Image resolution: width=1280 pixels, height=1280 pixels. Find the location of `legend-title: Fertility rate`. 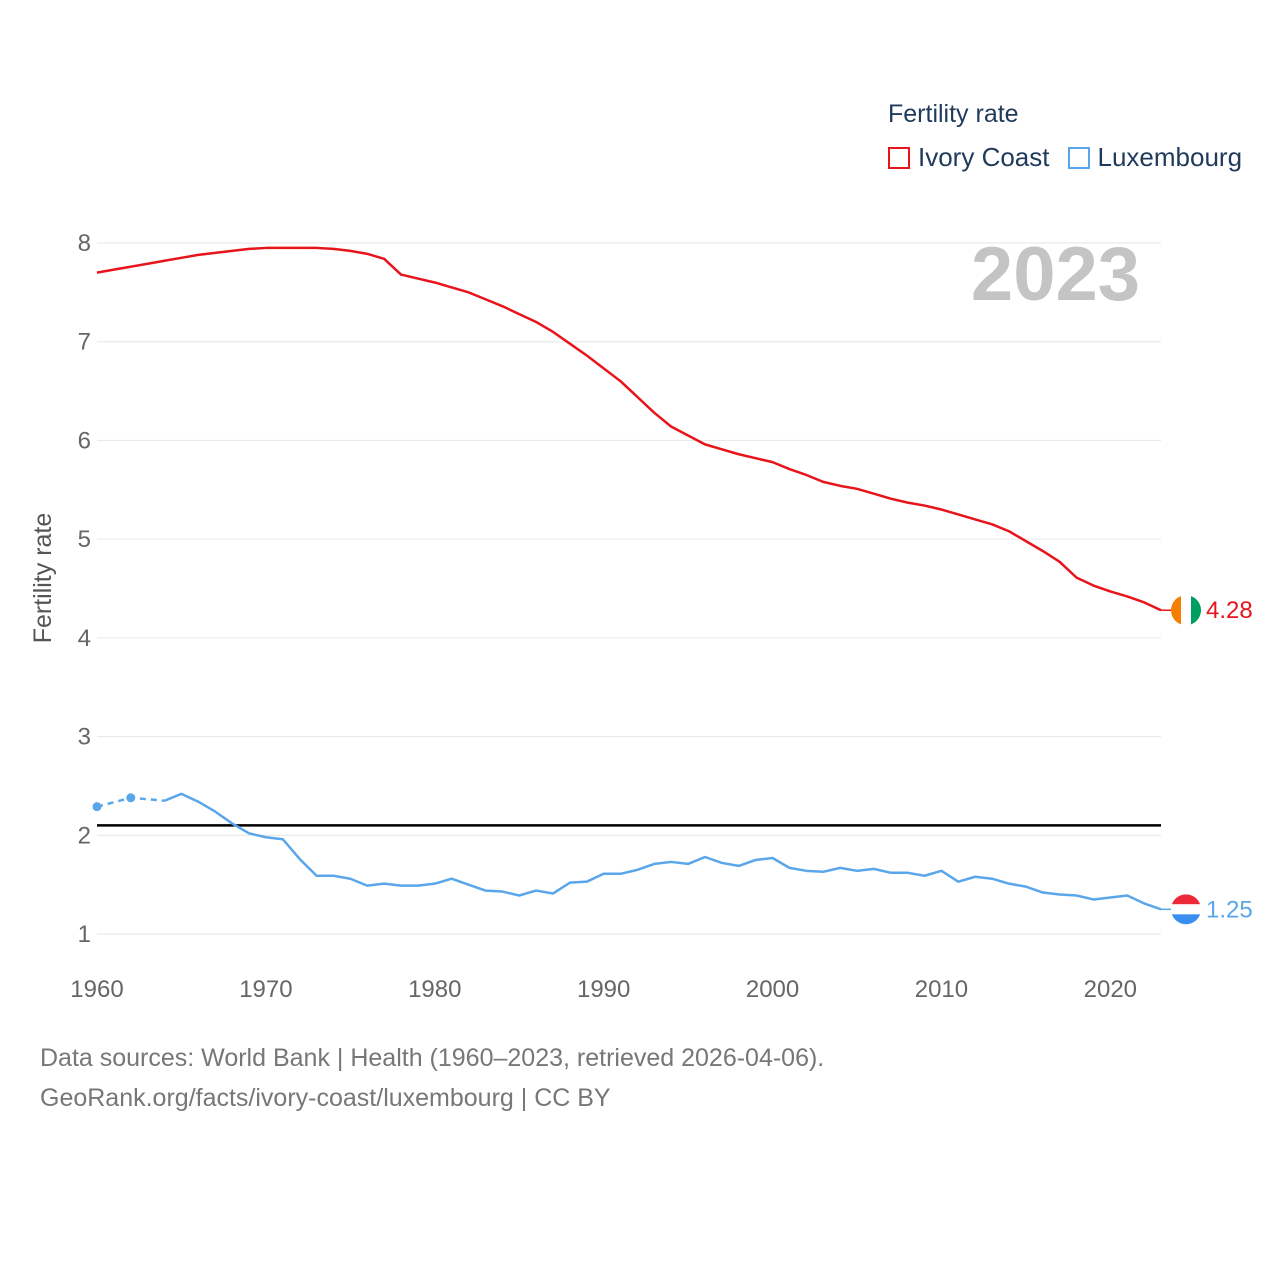

legend-title: Fertility rate is located at coordinates (953, 114).